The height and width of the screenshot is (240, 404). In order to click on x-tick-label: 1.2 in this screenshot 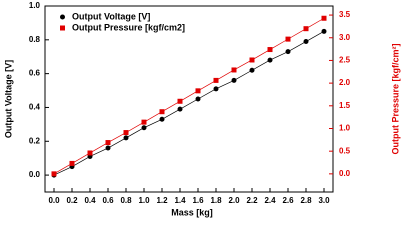, I will do `click(162, 200)`.